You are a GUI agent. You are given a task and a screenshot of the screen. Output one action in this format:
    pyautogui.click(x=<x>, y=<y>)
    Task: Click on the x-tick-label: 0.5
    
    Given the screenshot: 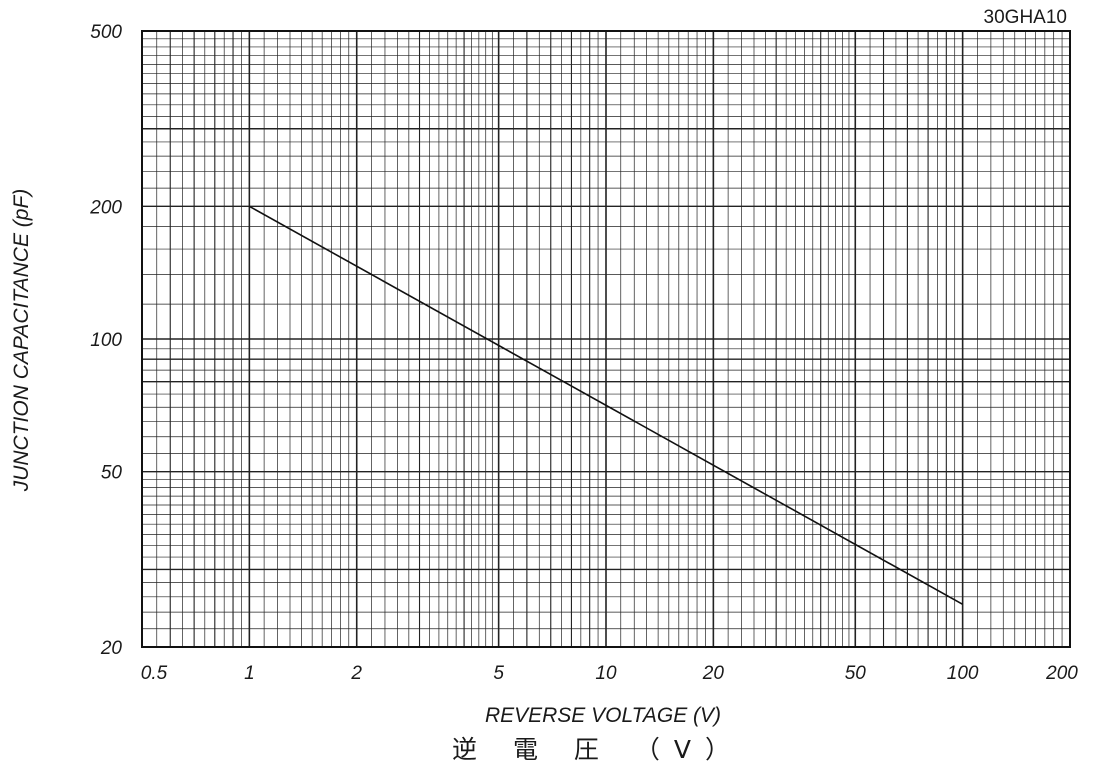 What is the action you would take?
    pyautogui.click(x=154, y=673)
    